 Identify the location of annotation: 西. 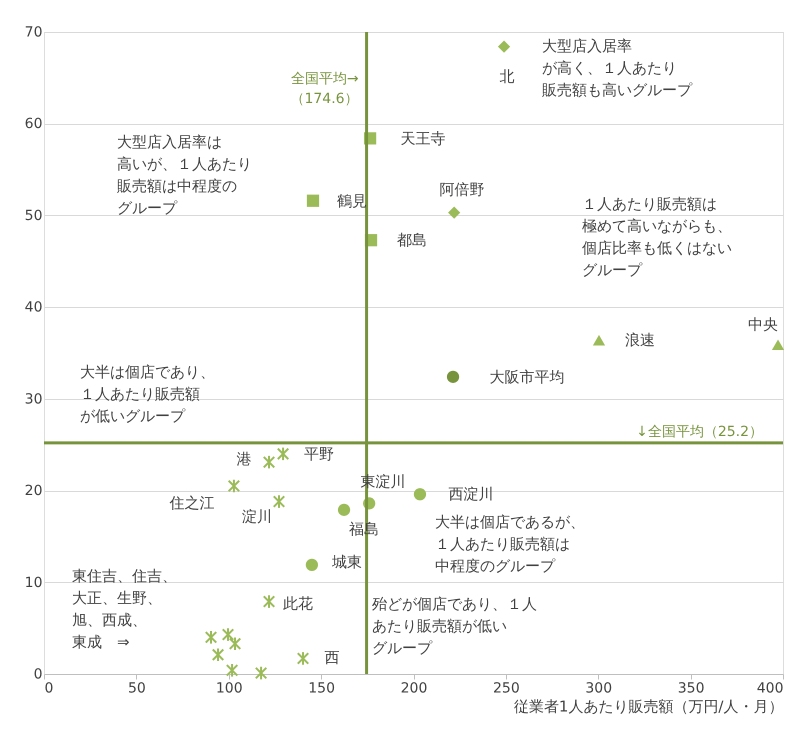
(332, 657).